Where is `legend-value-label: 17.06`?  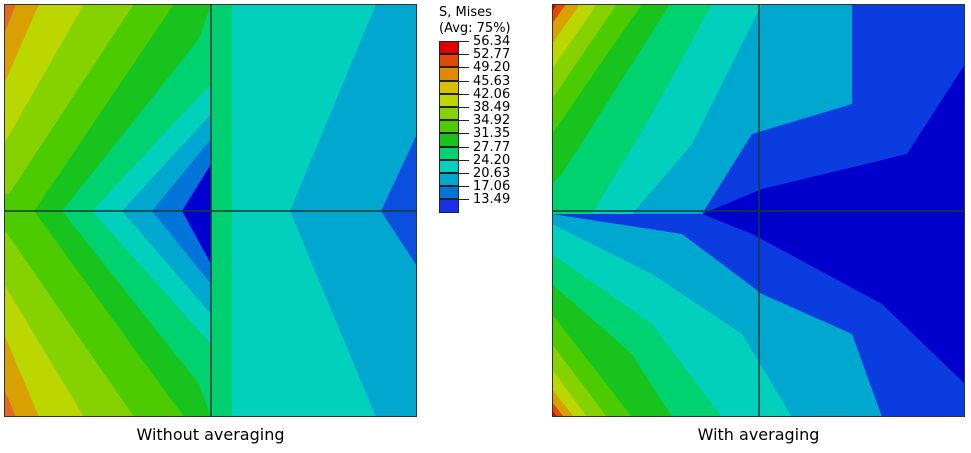
legend-value-label: 17.06 is located at coordinates (492, 187).